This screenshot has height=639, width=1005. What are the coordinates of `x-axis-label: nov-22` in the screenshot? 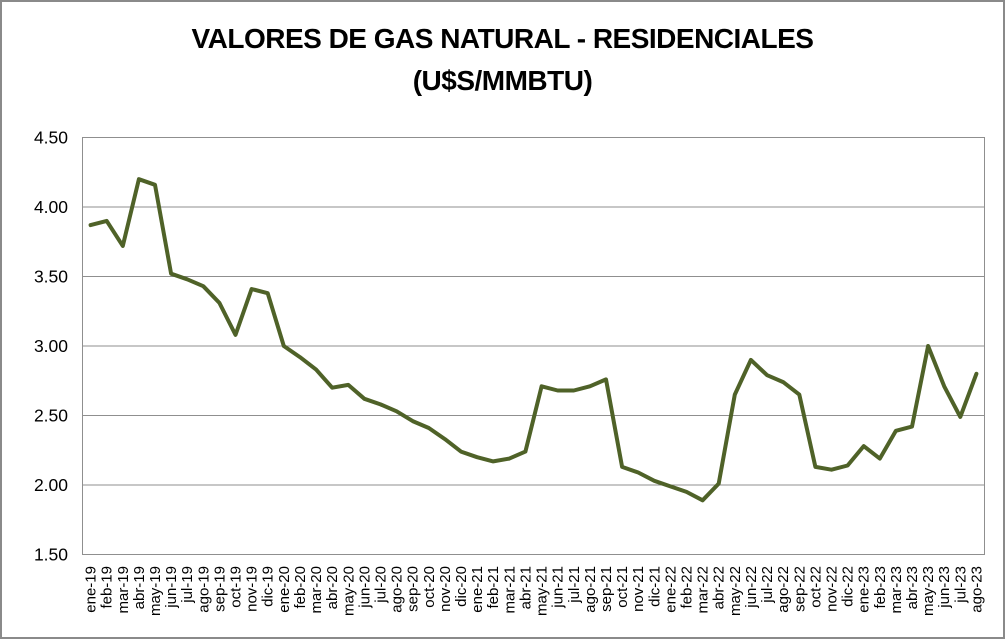 It's located at (832, 589).